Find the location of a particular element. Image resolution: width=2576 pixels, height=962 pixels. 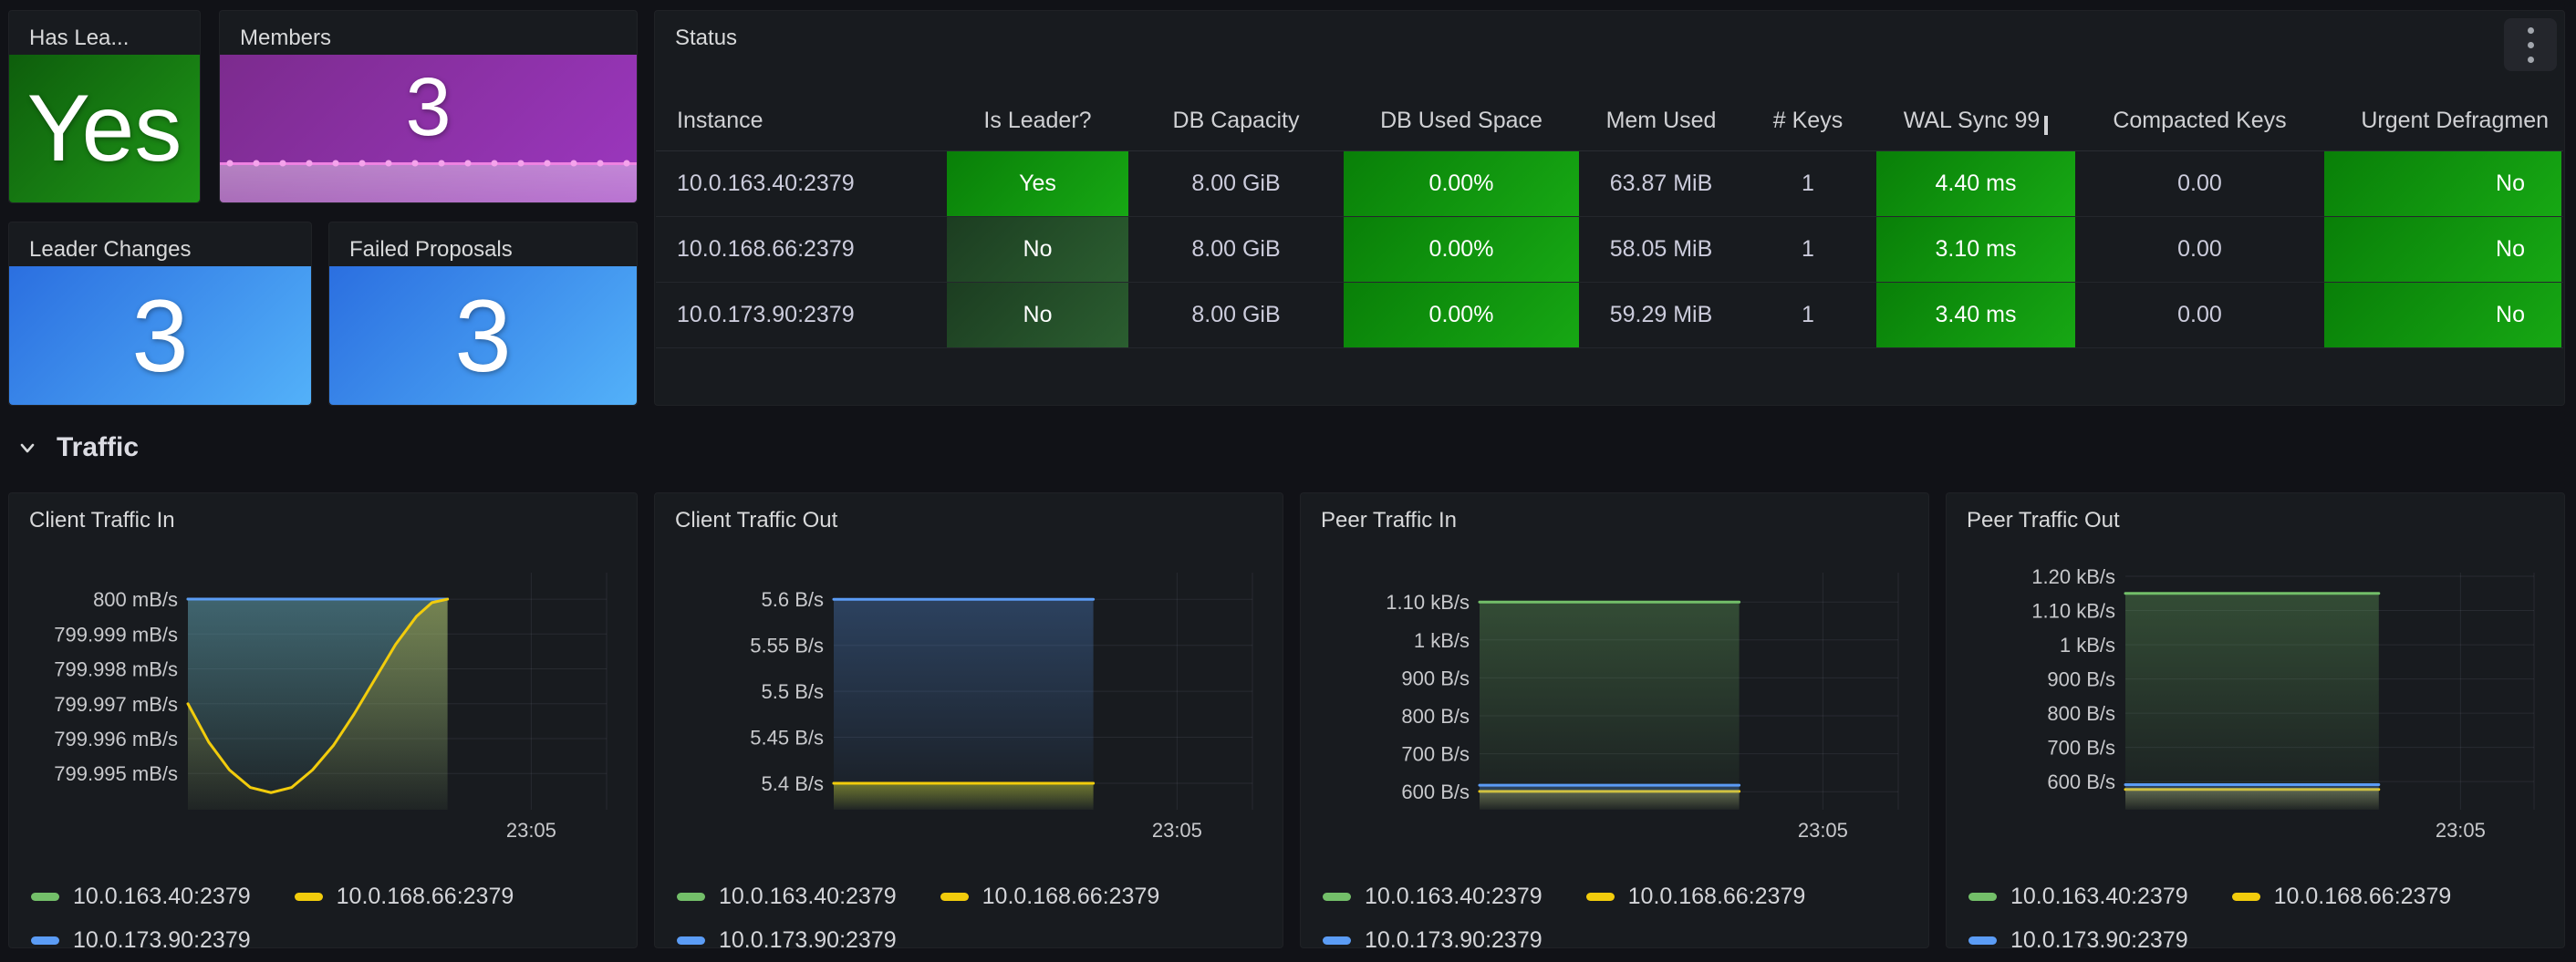

column-header-instance: Instance is located at coordinates (720, 121).